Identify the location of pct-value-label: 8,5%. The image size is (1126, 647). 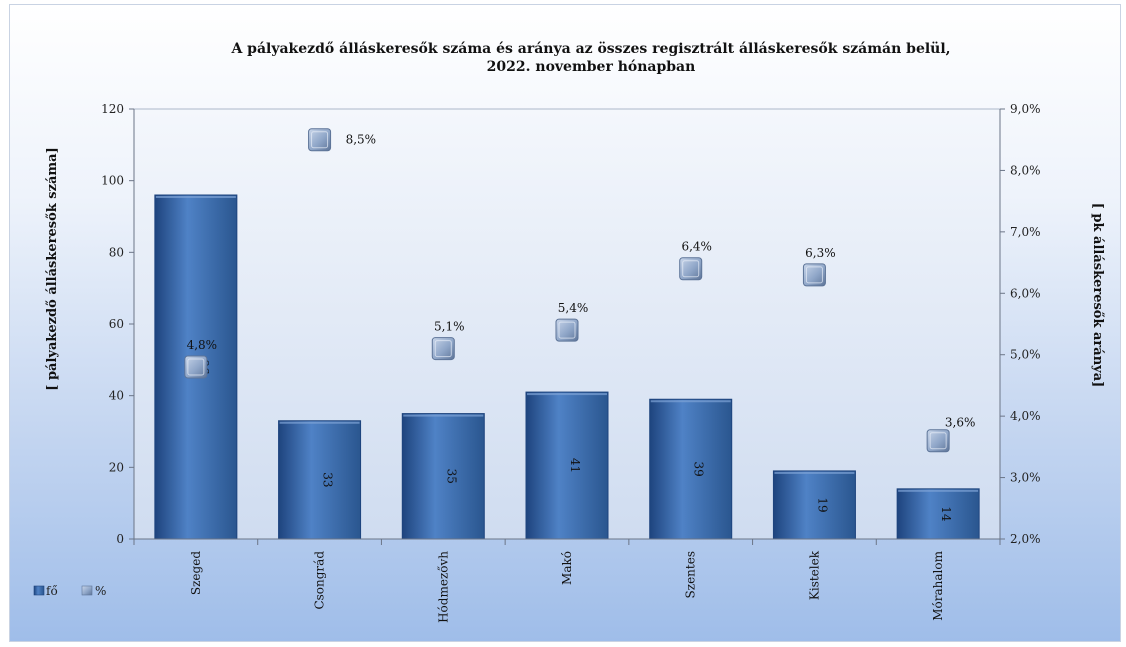
(361, 140).